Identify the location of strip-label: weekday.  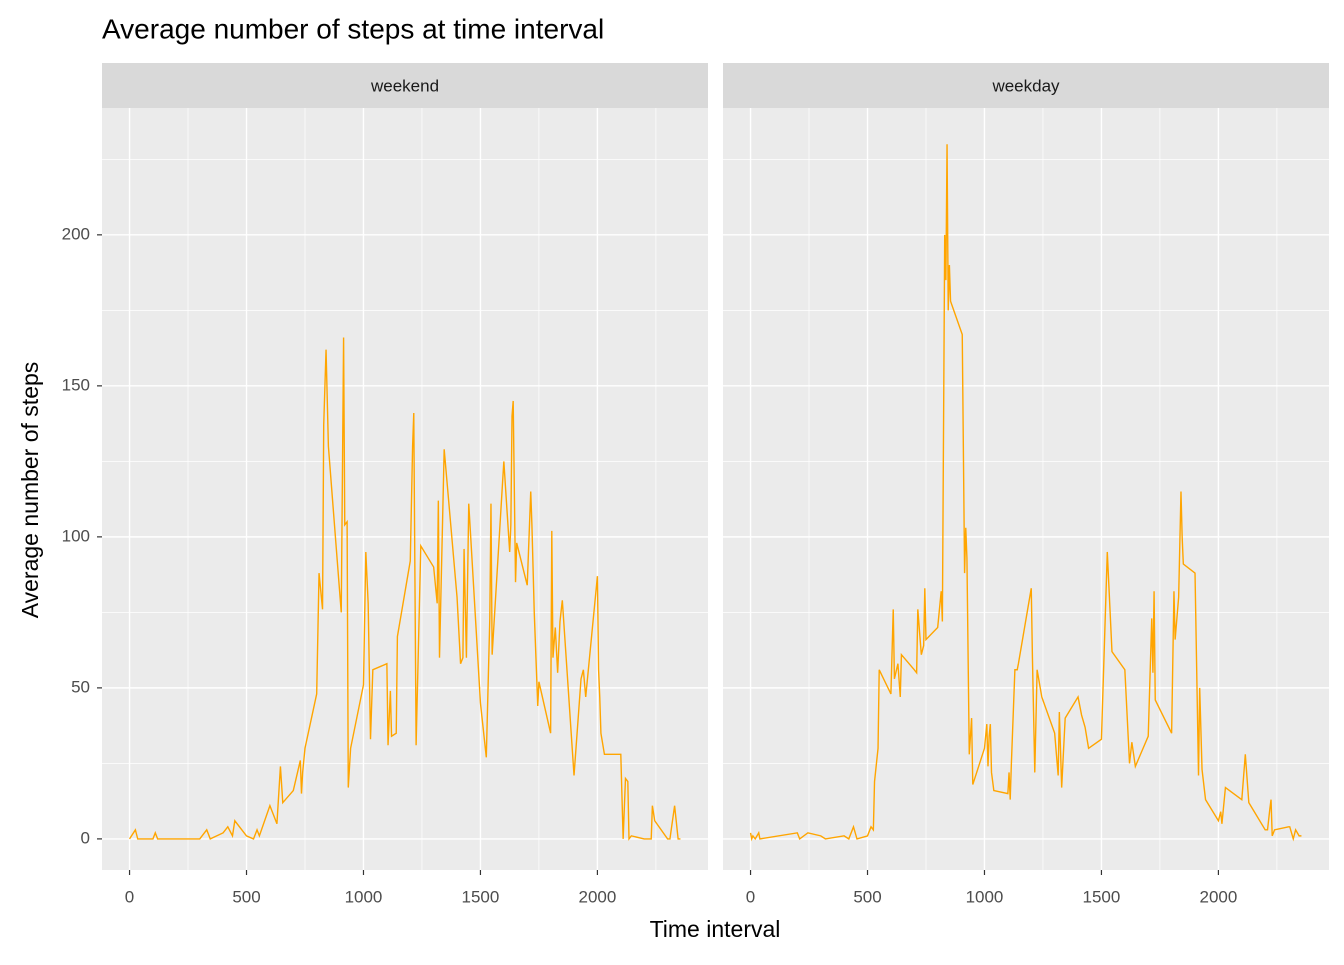
(1025, 85).